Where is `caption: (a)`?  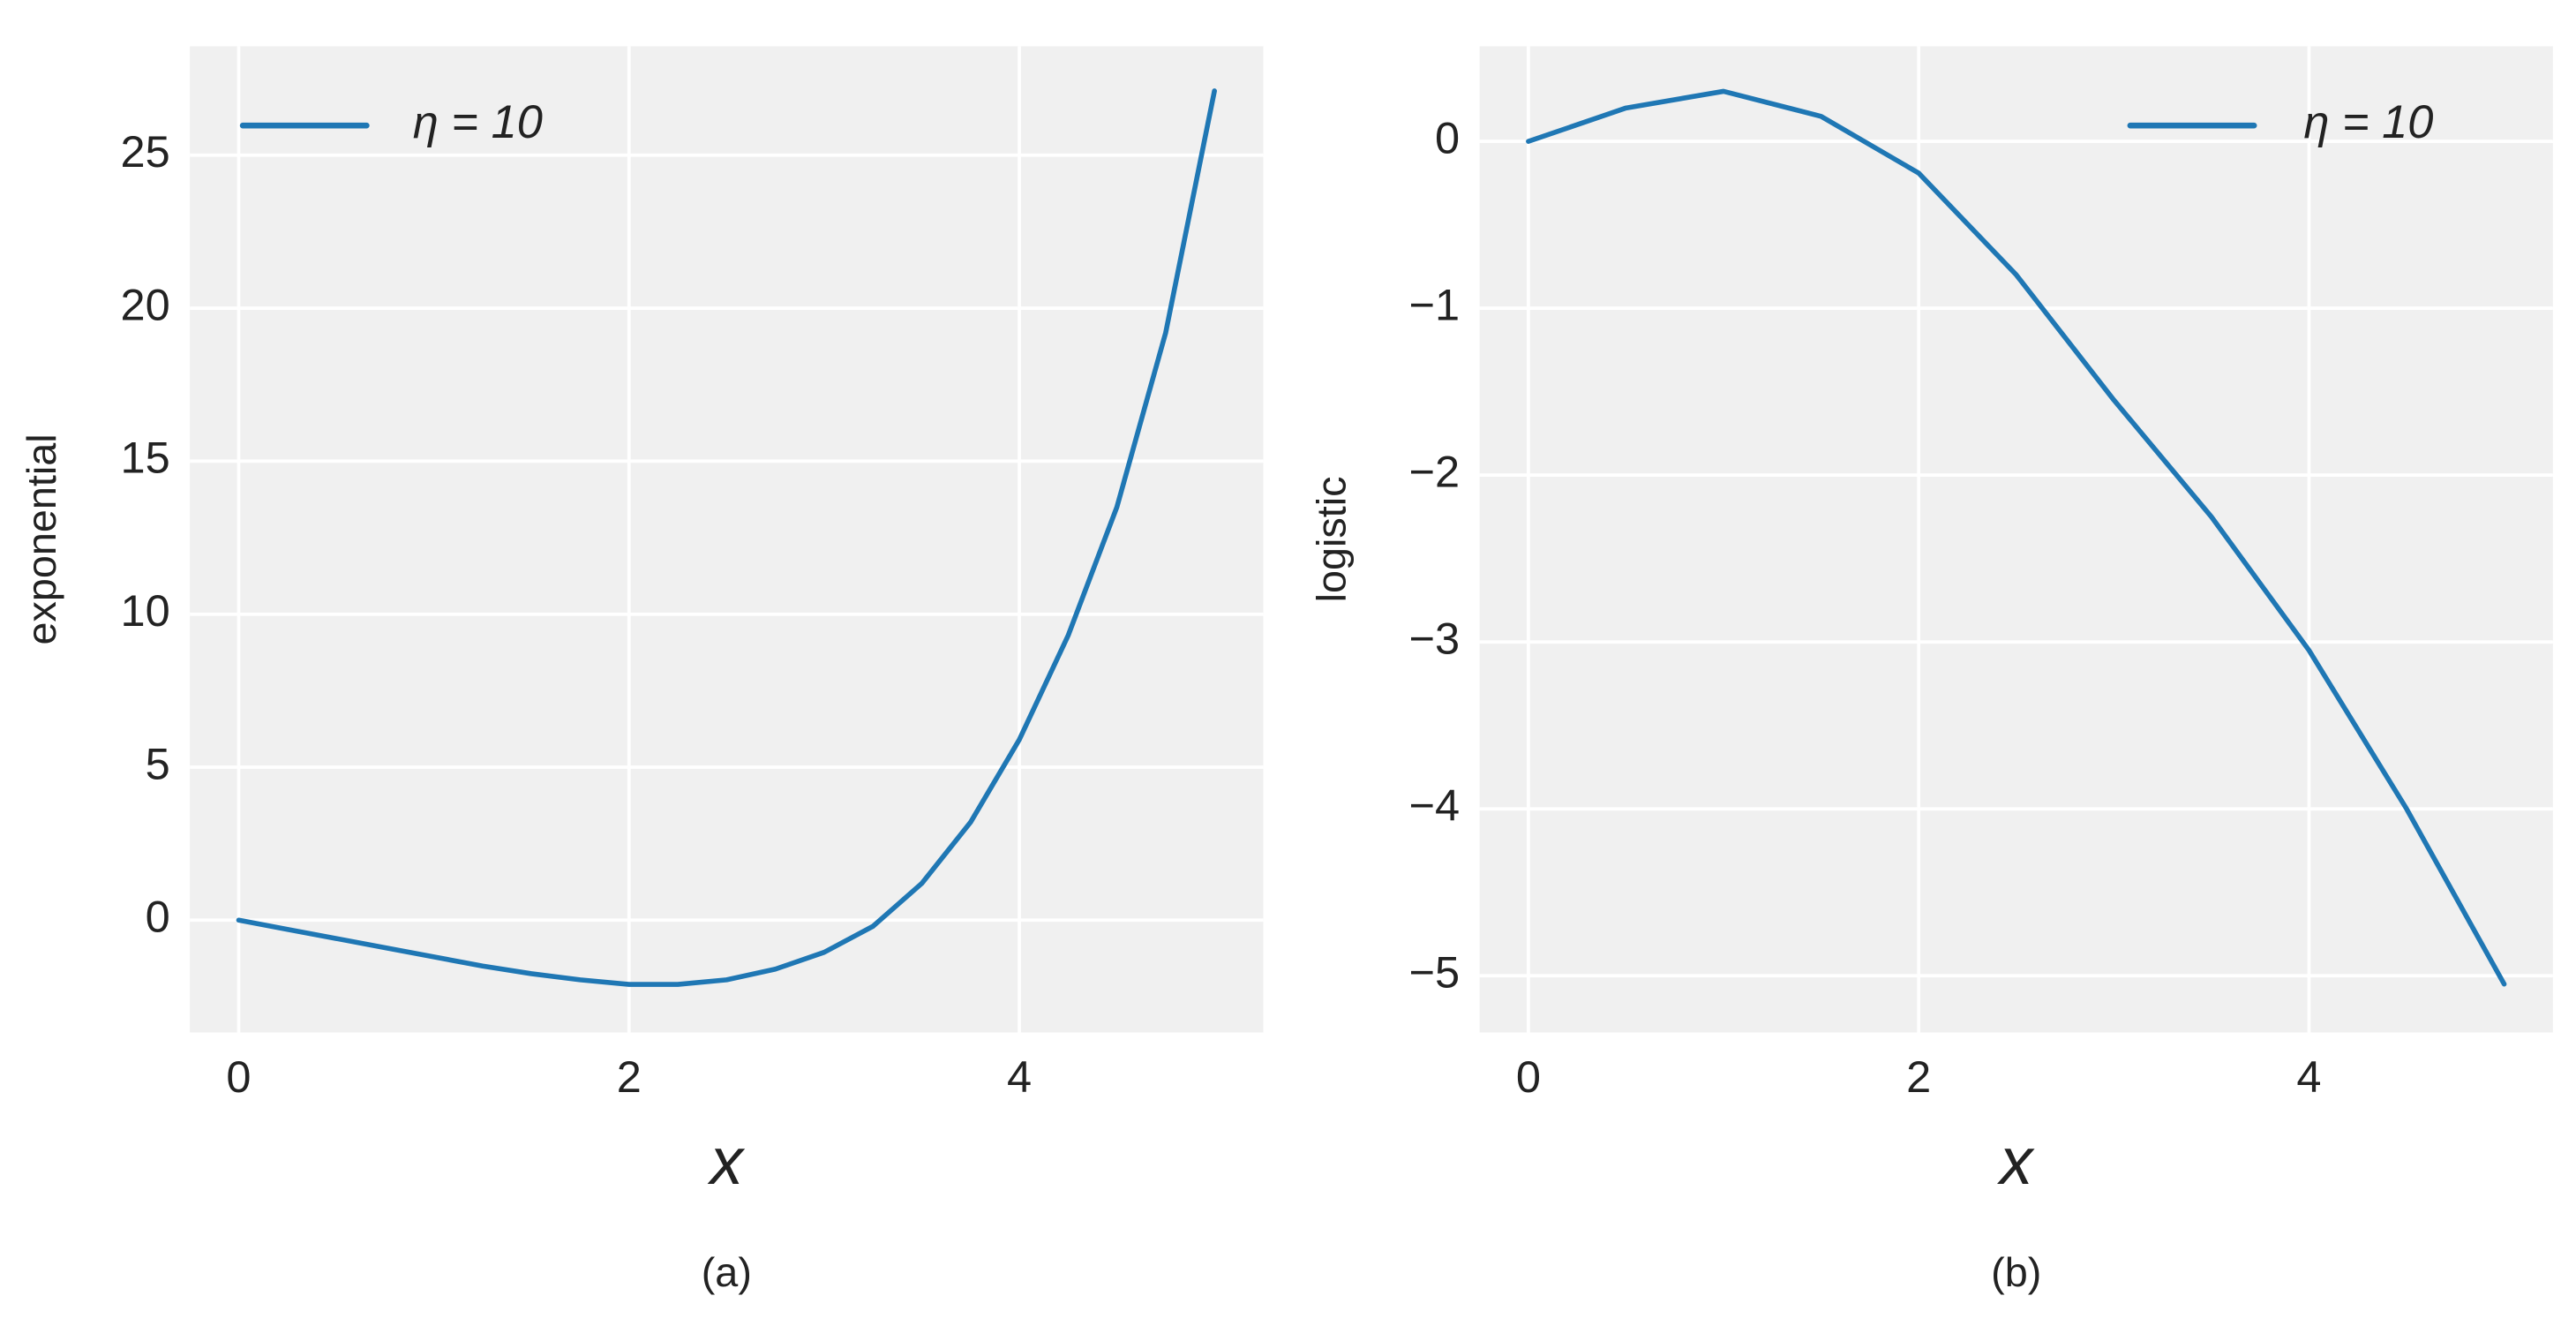 caption: (a) is located at coordinates (727, 1272).